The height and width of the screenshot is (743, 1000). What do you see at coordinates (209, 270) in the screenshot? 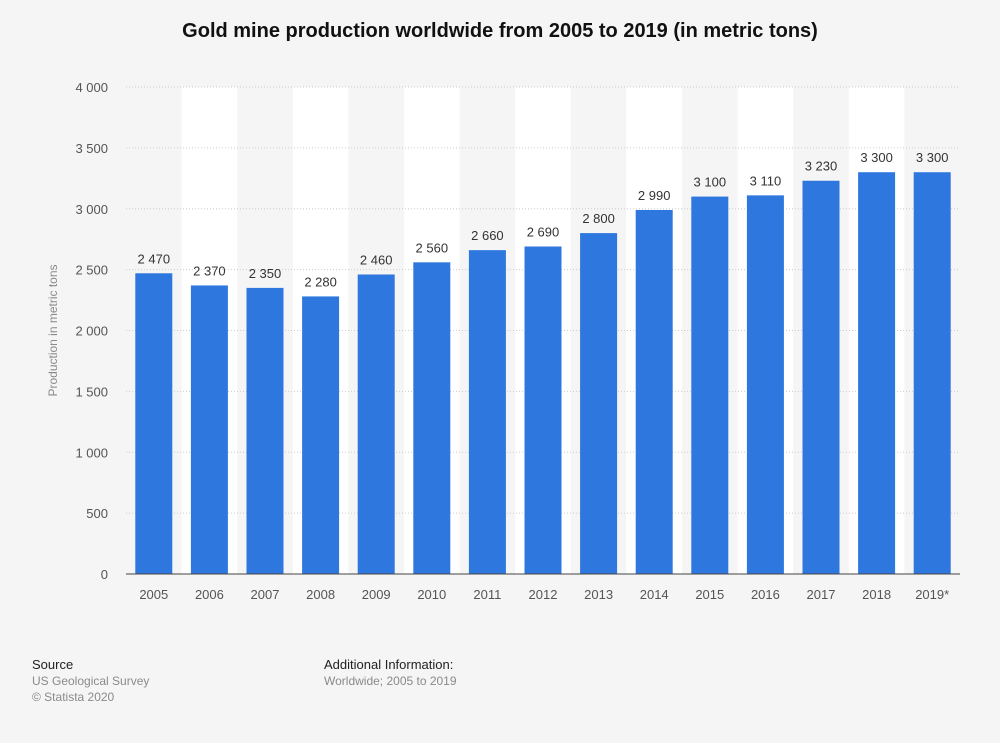
I see `data-label: 2 370` at bounding box center [209, 270].